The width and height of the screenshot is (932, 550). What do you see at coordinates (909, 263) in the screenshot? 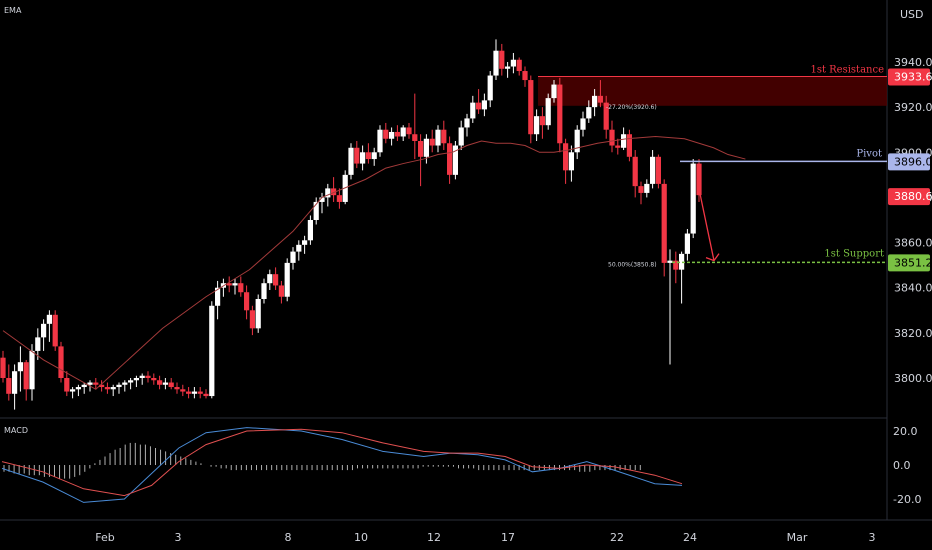
I see `support-price-badge-bg` at bounding box center [909, 263].